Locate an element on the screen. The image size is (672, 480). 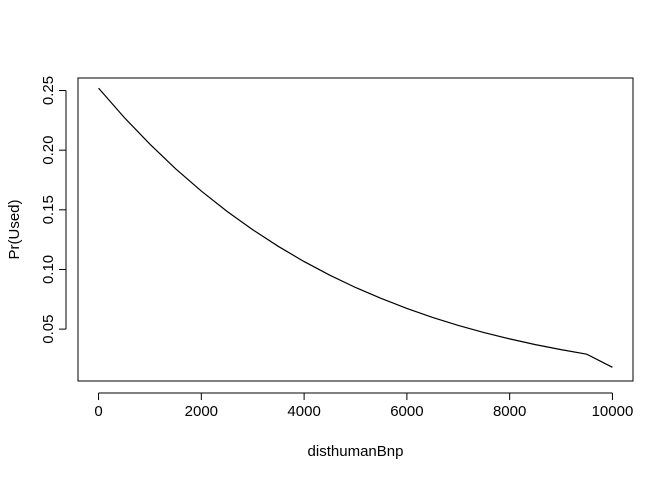
x-axis: 0 2000 4000 6000 8000 10000 is located at coordinates (364, 406).